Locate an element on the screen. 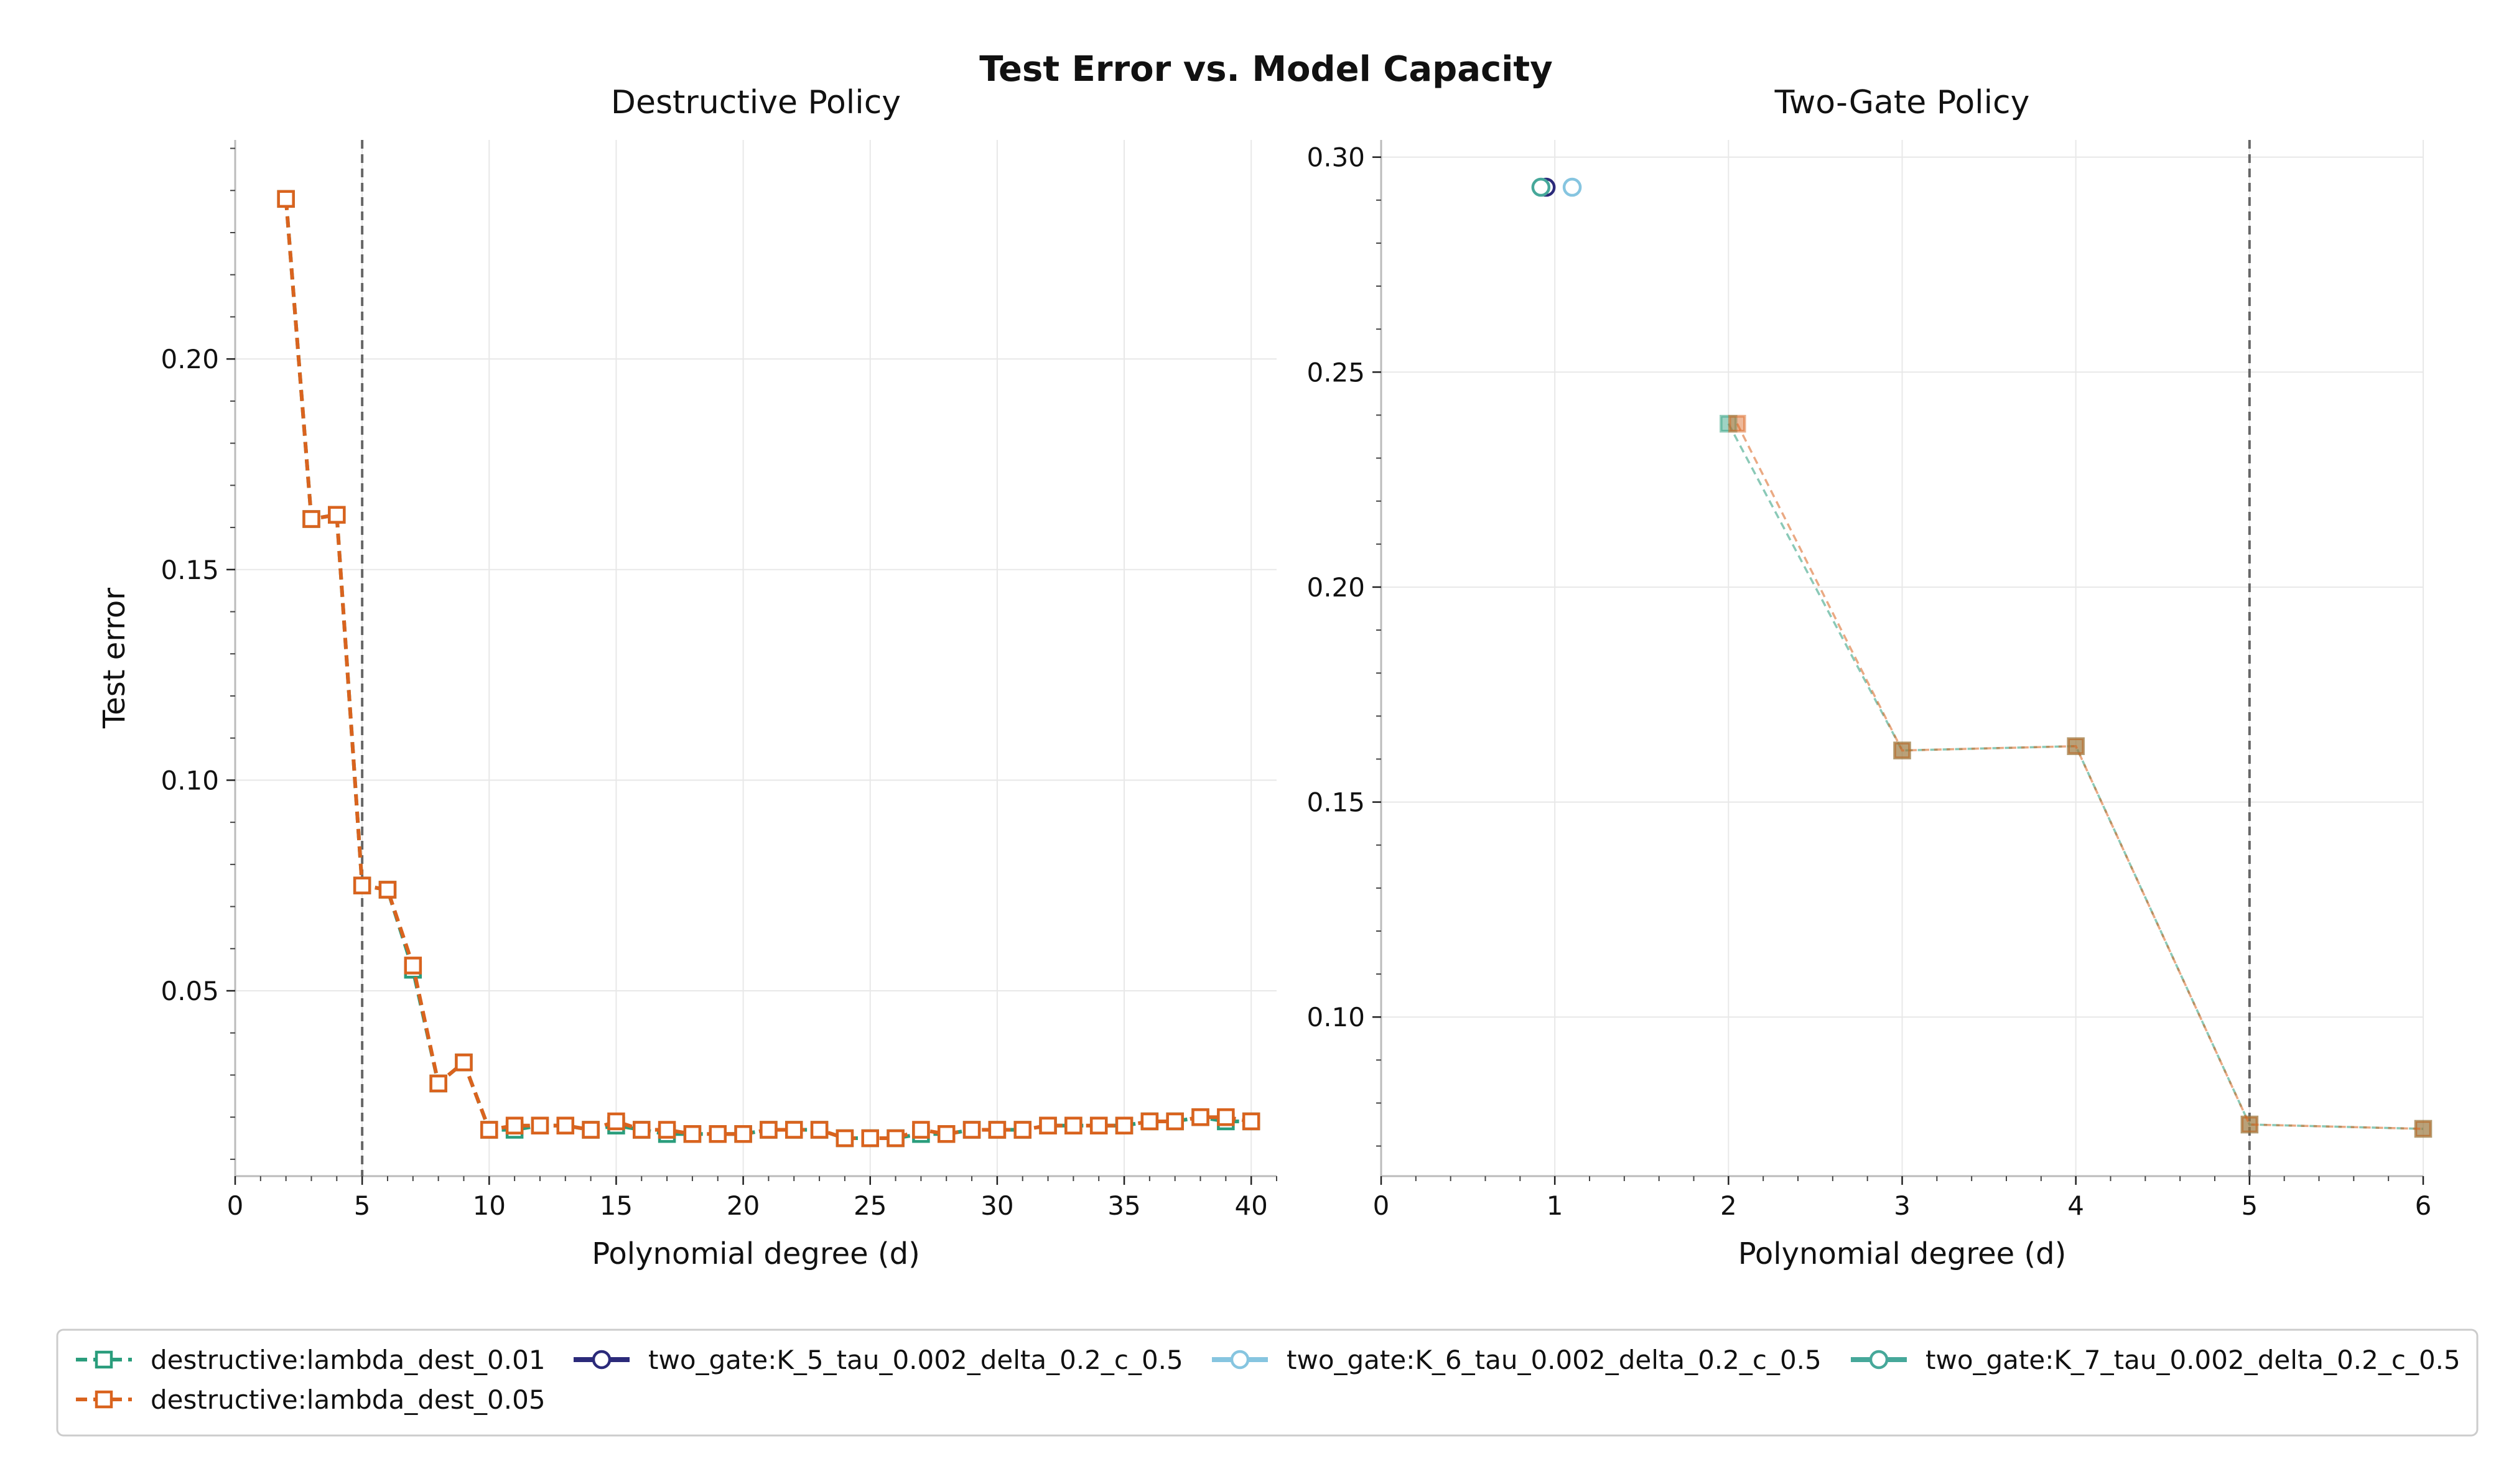 The width and height of the screenshot is (2519, 1484). legend-label: two_gate:K_6_tau_0.002_delta_0.2_c_0.5 is located at coordinates (1555, 1360).